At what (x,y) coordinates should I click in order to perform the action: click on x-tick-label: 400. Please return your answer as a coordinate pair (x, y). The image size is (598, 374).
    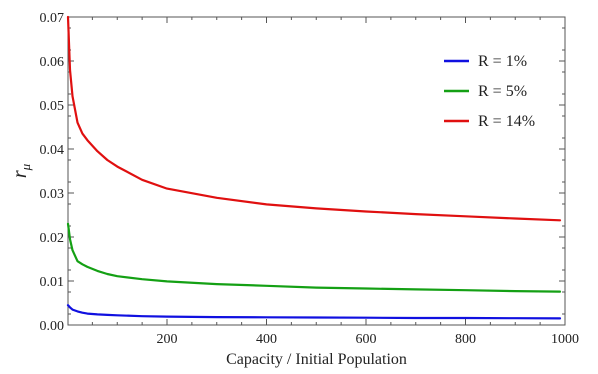
    Looking at the image, I should click on (266, 339).